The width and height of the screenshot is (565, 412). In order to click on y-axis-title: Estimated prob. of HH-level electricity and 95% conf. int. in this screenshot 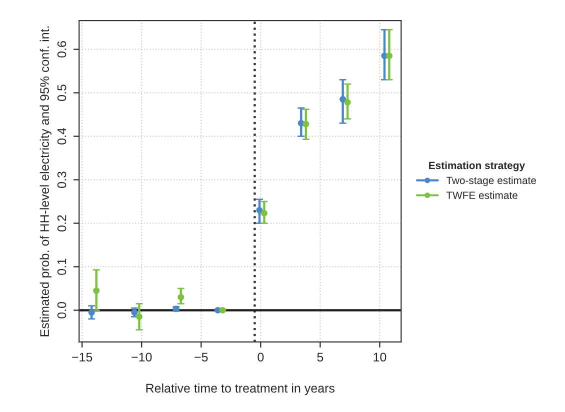, I will do `click(46, 181)`.